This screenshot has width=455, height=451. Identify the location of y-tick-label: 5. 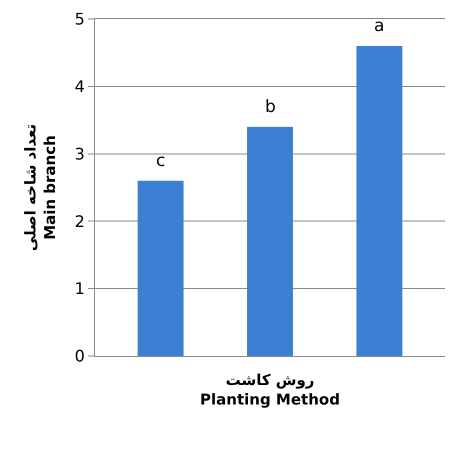
(79, 19).